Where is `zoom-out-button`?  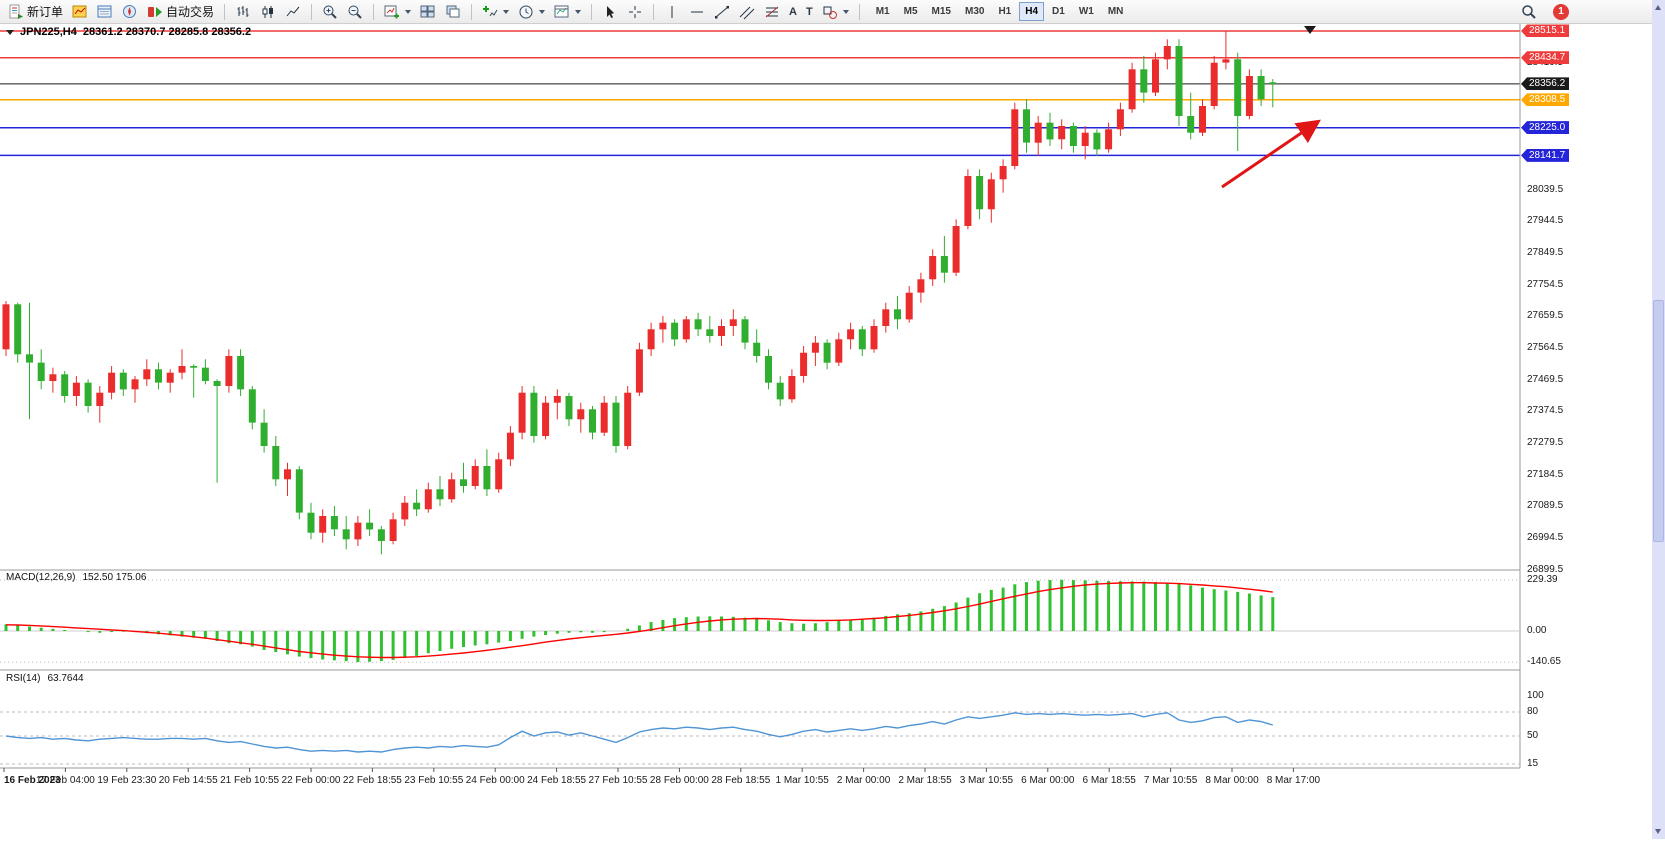 zoom-out-button is located at coordinates (355, 12).